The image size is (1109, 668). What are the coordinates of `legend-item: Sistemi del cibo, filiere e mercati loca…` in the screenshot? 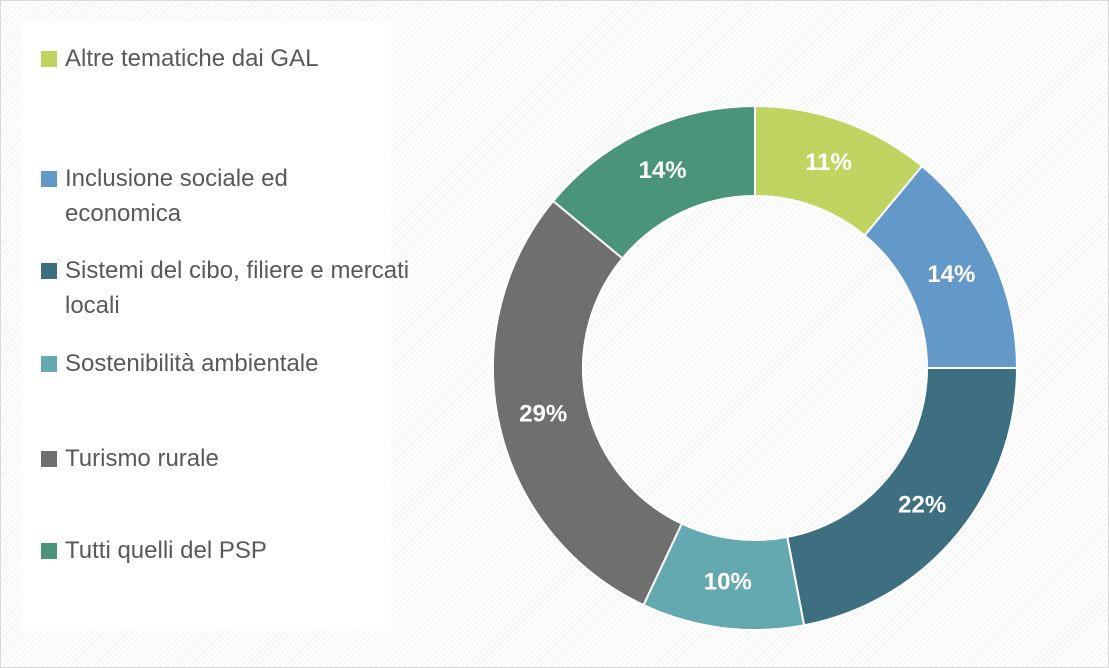 It's located at (225, 288).